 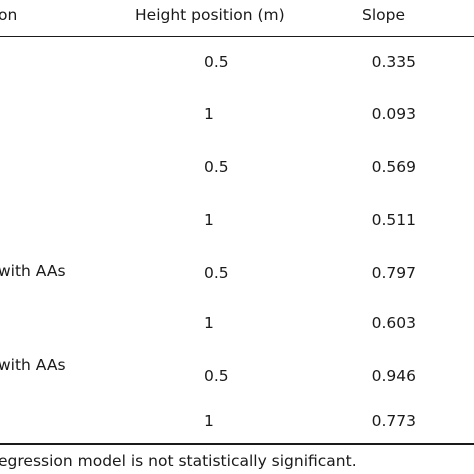 What do you see at coordinates (9, 15) in the screenshot?
I see `header-condition: on` at bounding box center [9, 15].